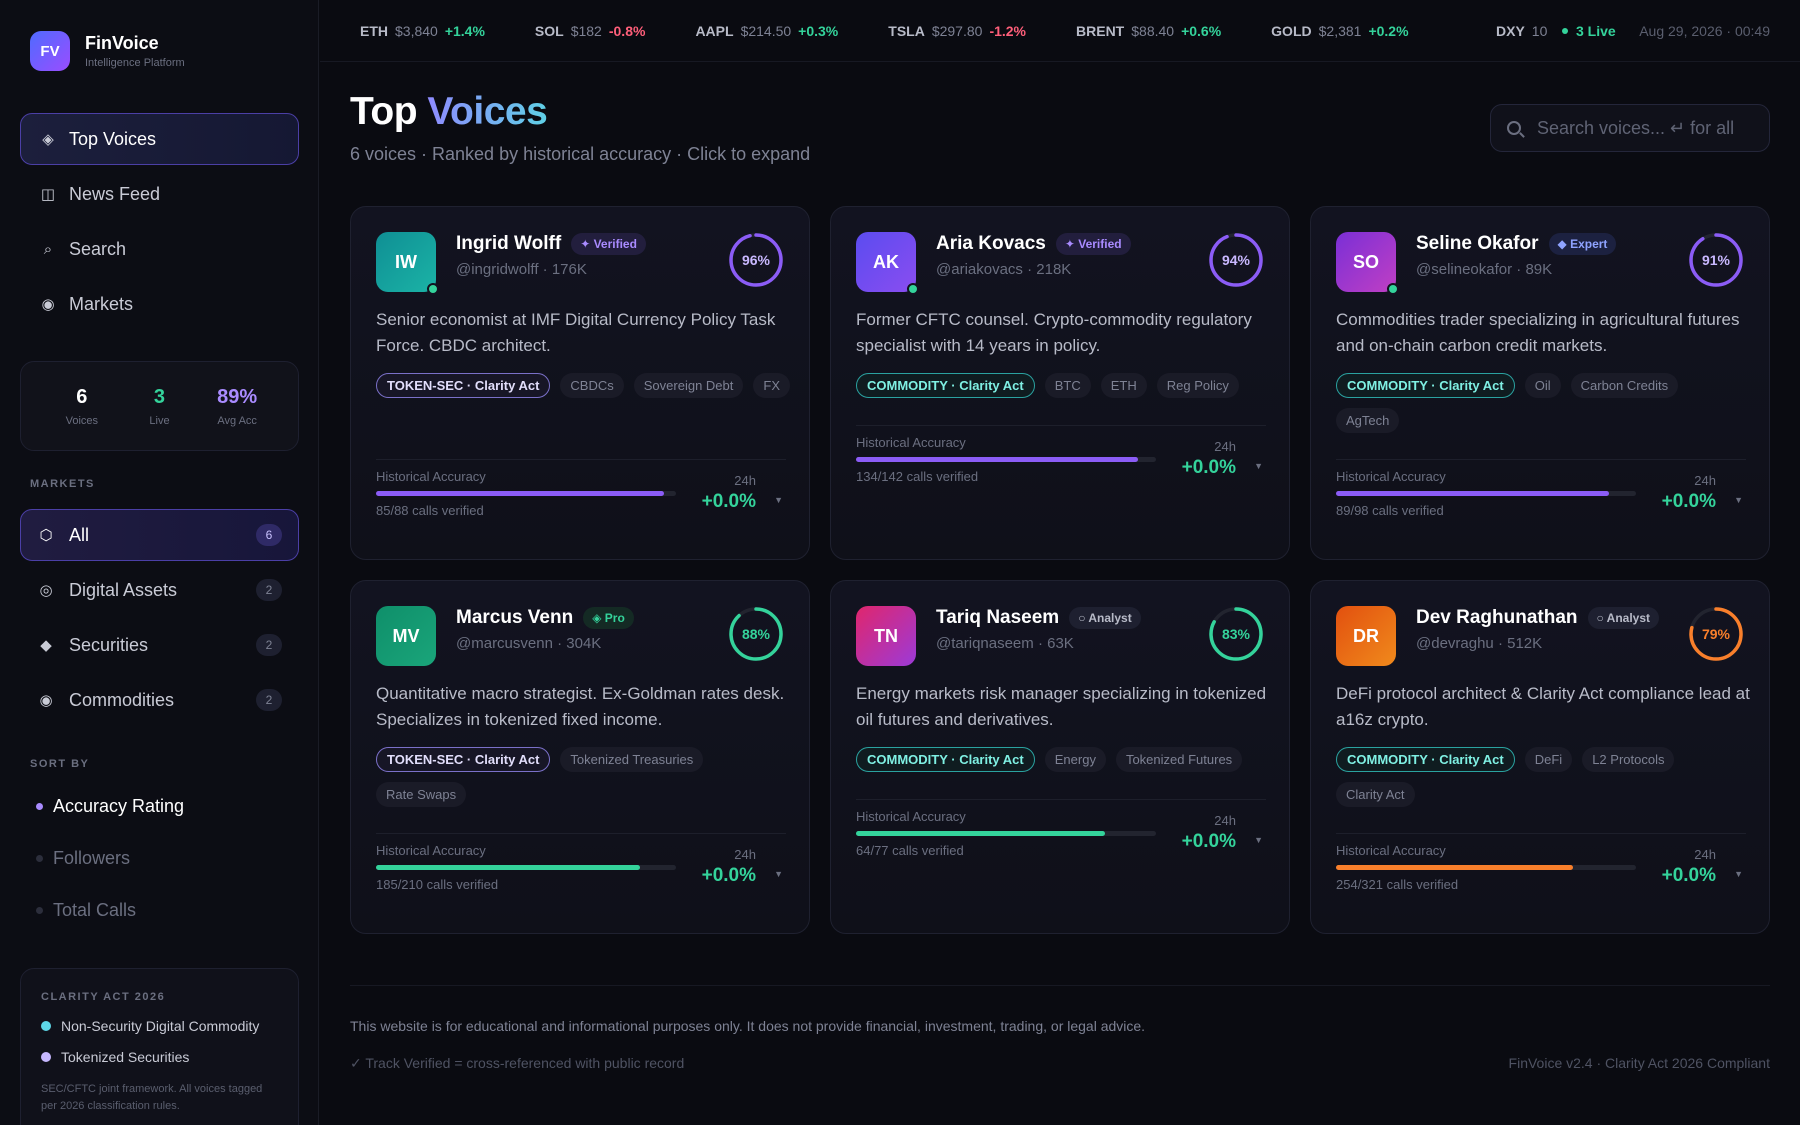  Describe the element at coordinates (422, 31) in the screenshot. I see `ticker-item-eth: ETH $3,840 +1.4%` at that location.